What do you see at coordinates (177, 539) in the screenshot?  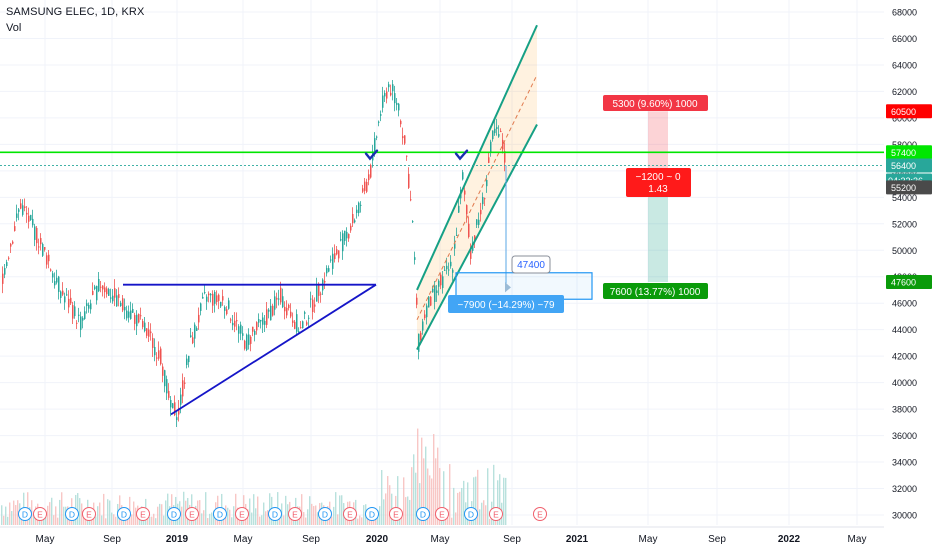 I see `time-axis-label: 2019` at bounding box center [177, 539].